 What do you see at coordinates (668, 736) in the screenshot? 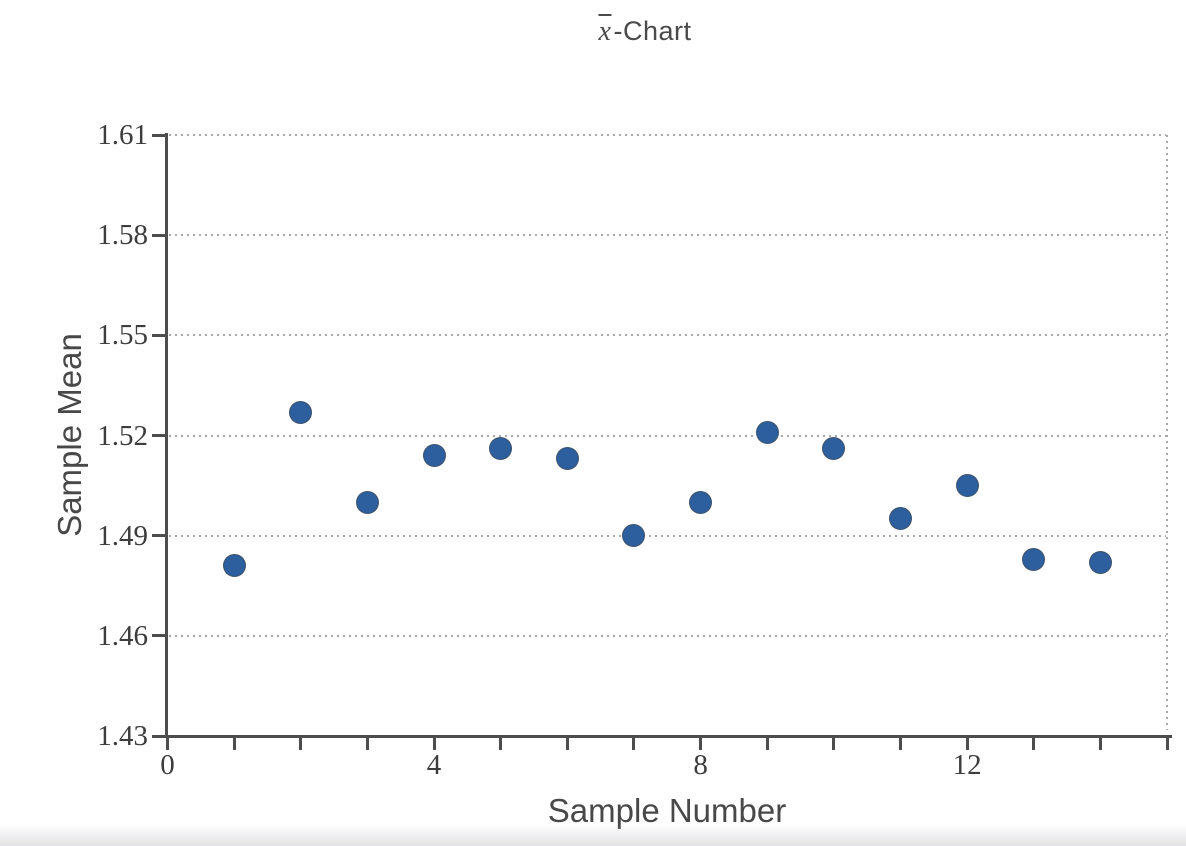
I see `x-axis-line` at bounding box center [668, 736].